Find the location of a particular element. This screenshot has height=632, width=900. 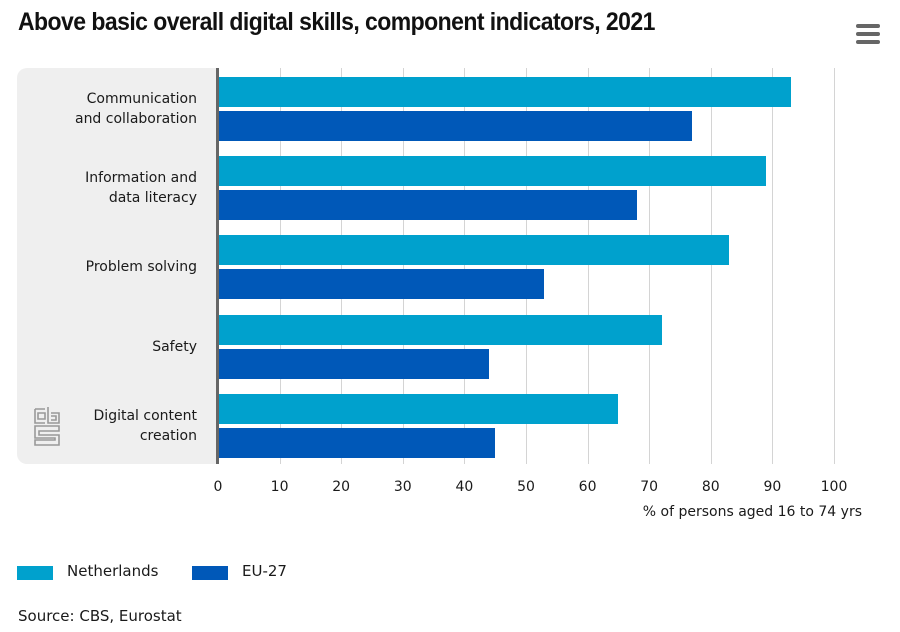

x-tick-label: 30 is located at coordinates (402, 487).